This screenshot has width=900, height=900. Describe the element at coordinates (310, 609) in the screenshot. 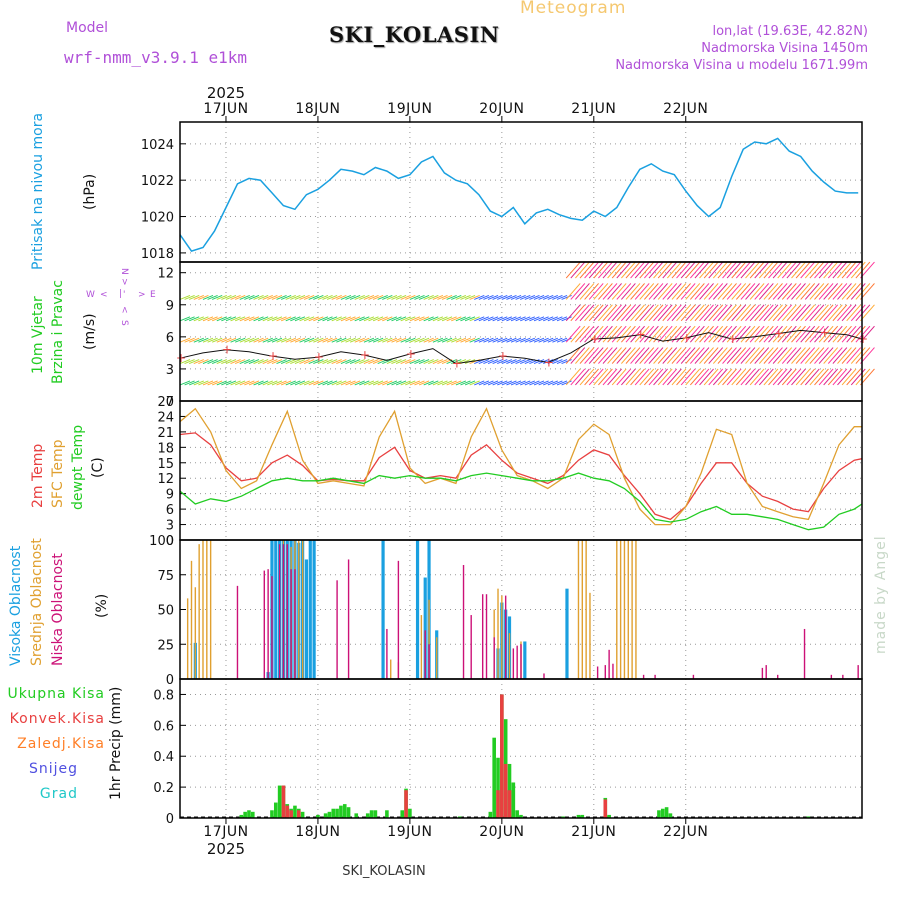

I see `high-cloud-bar` at that location.